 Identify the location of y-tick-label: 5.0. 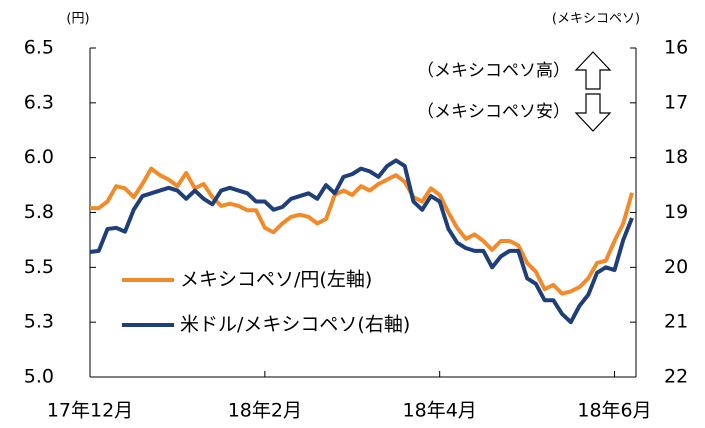
(39, 377).